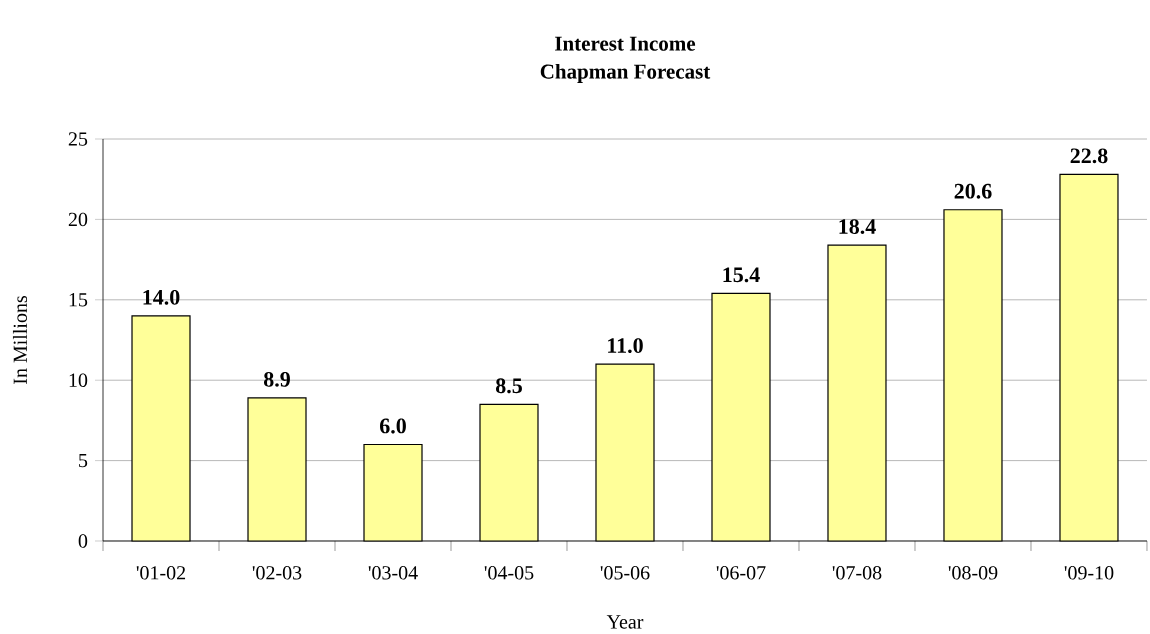  Describe the element at coordinates (277, 573) in the screenshot. I see `x-tick-label: '02-03` at that location.